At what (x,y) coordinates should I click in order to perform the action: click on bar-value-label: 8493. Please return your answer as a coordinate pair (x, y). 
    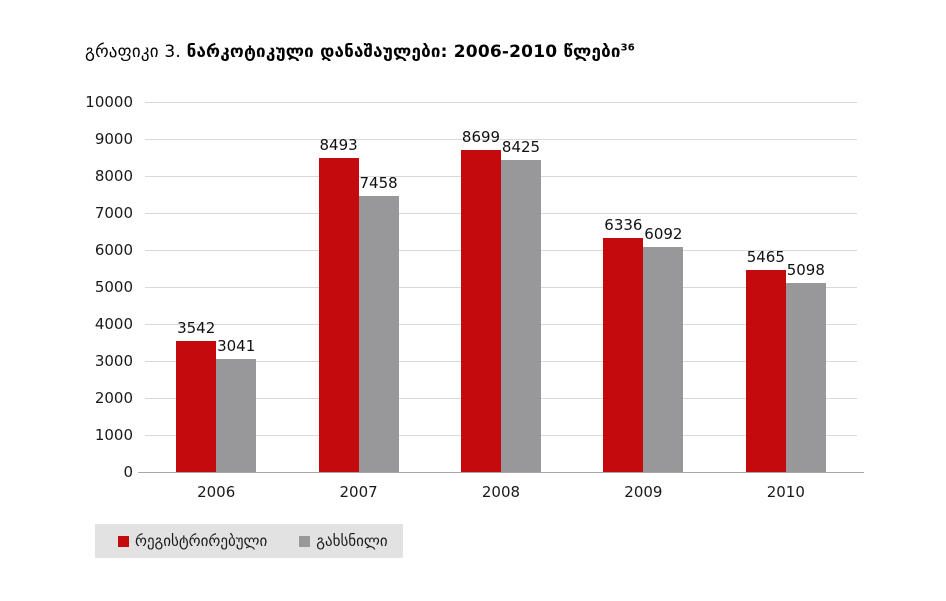
    Looking at the image, I should click on (338, 144).